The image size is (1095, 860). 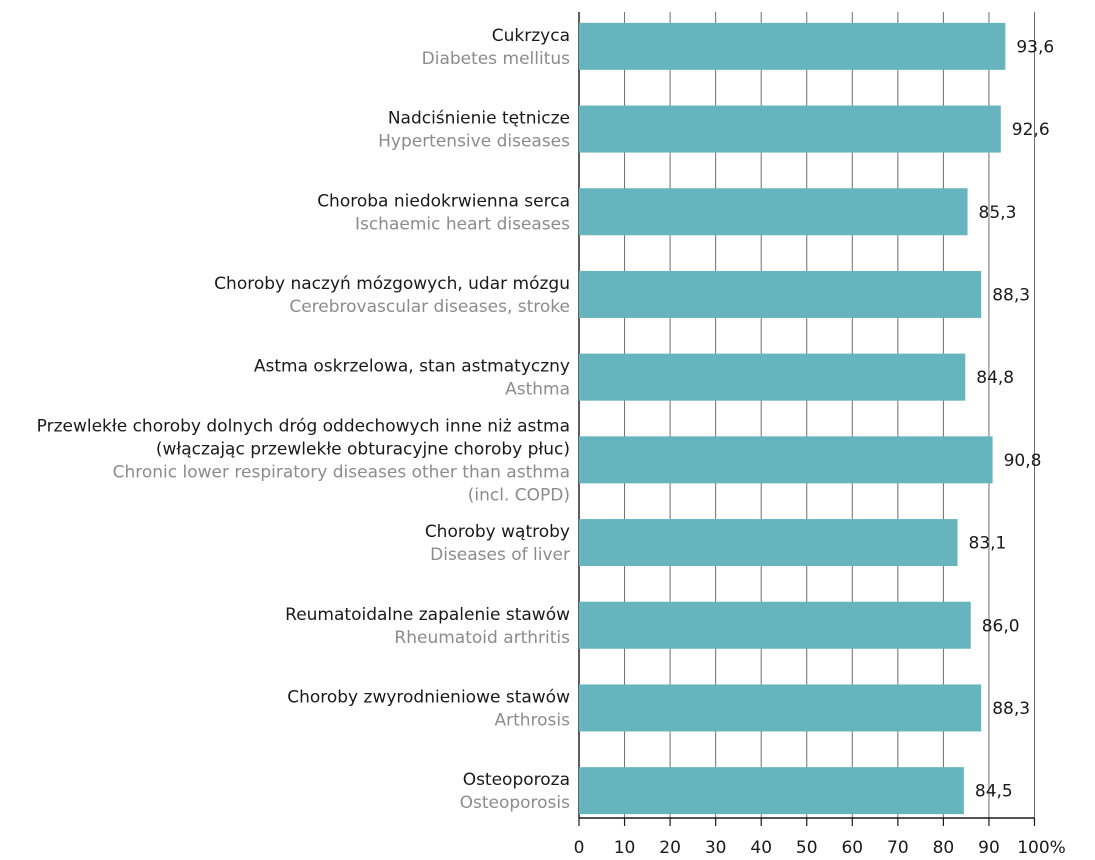 I want to click on x-tick-label: 10, so click(x=625, y=848).